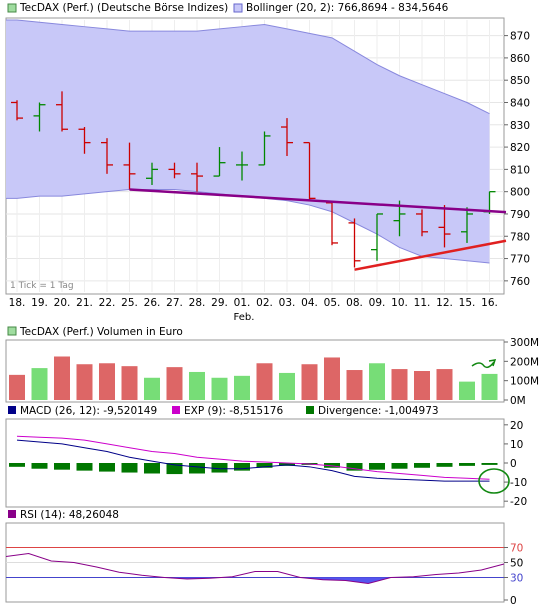 This screenshot has height=610, width=554. Describe the element at coordinates (516, 445) in the screenshot. I see `macd-tick-label: 10` at that location.